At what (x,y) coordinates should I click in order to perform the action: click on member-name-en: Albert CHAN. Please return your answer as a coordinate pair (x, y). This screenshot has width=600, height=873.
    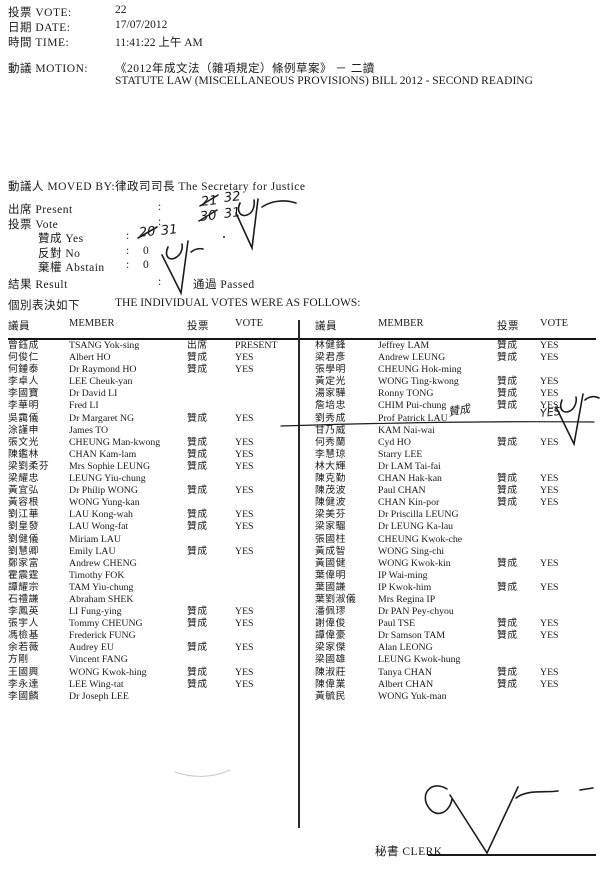
    Looking at the image, I should click on (406, 684).